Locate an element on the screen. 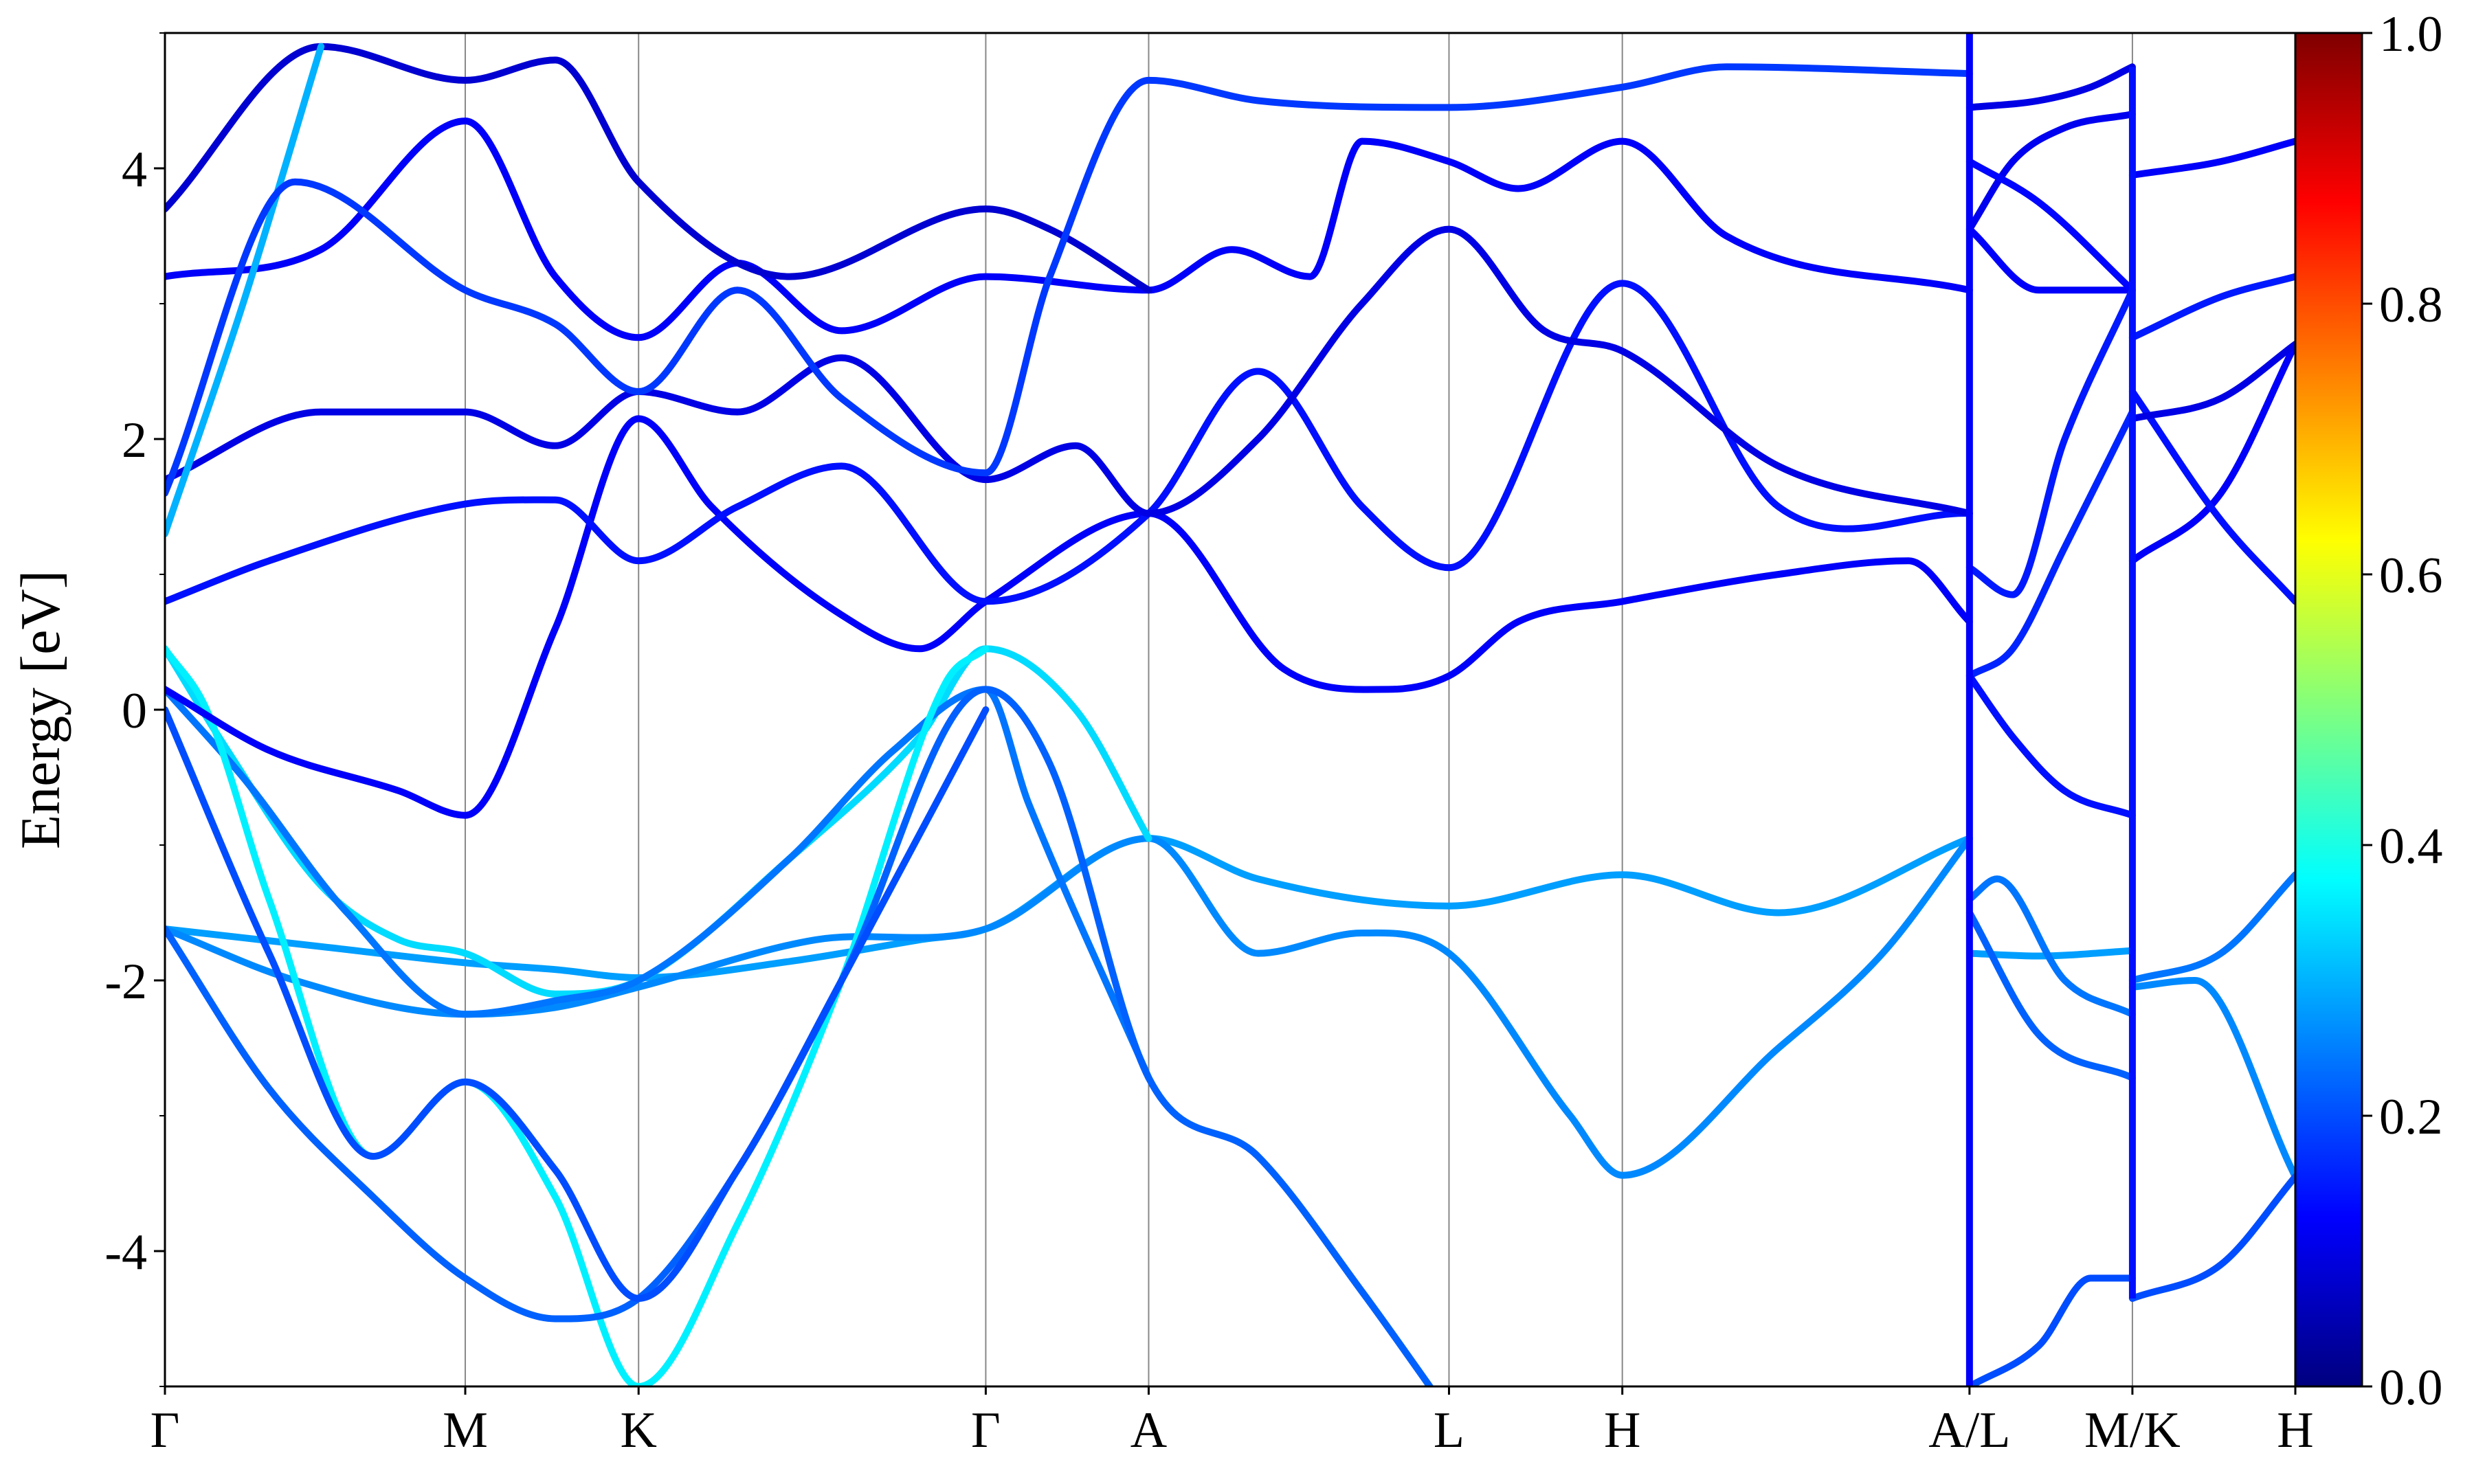 The width and height of the screenshot is (2474, 1484). colorbar-ticks: 0.0 0.2 0.4 0.6 0.8 1.0 is located at coordinates (2402, 711).